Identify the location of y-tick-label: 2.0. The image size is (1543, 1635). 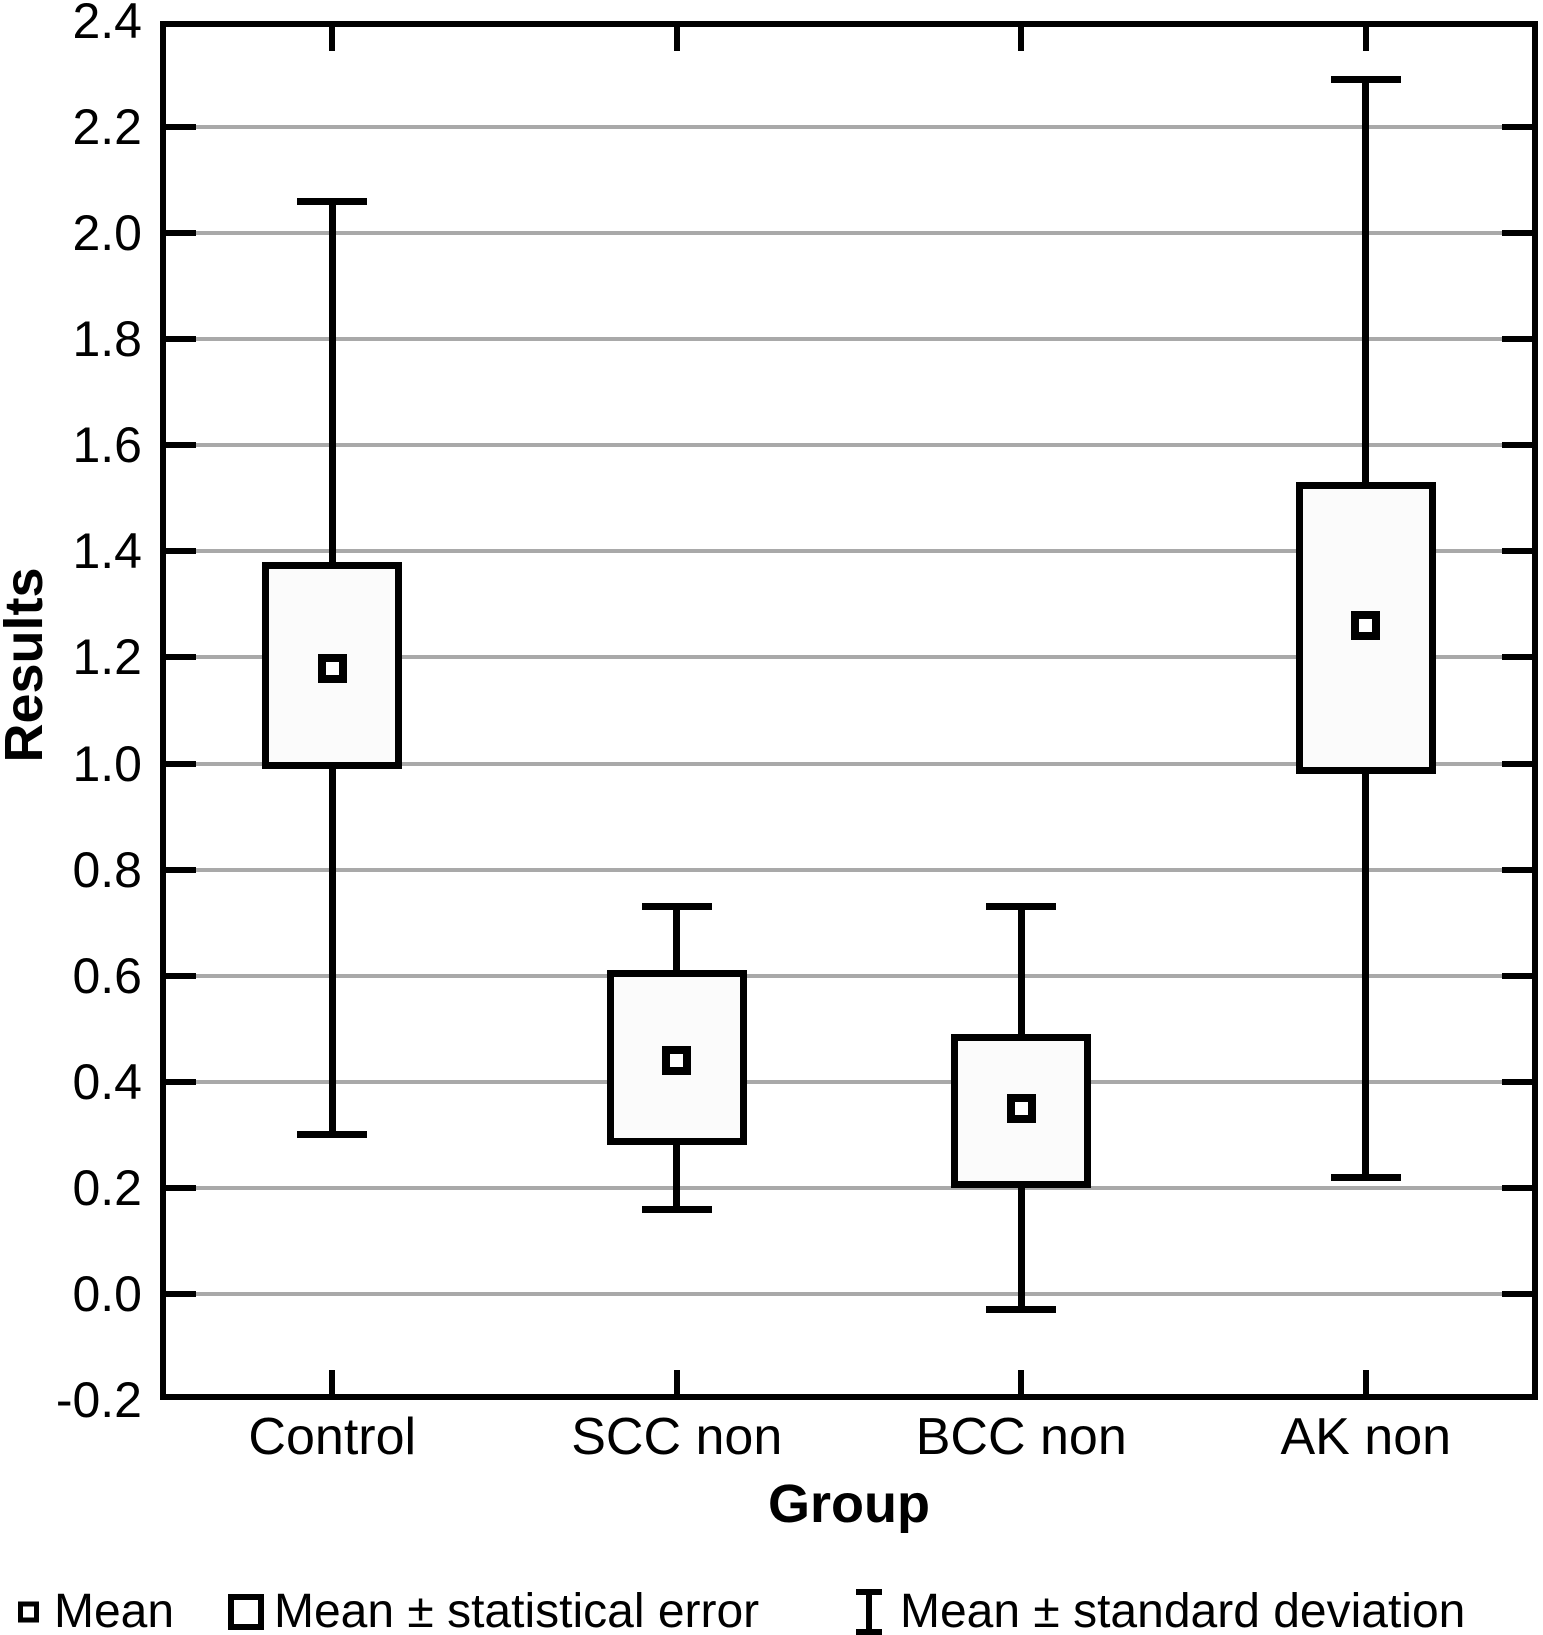
(107, 233).